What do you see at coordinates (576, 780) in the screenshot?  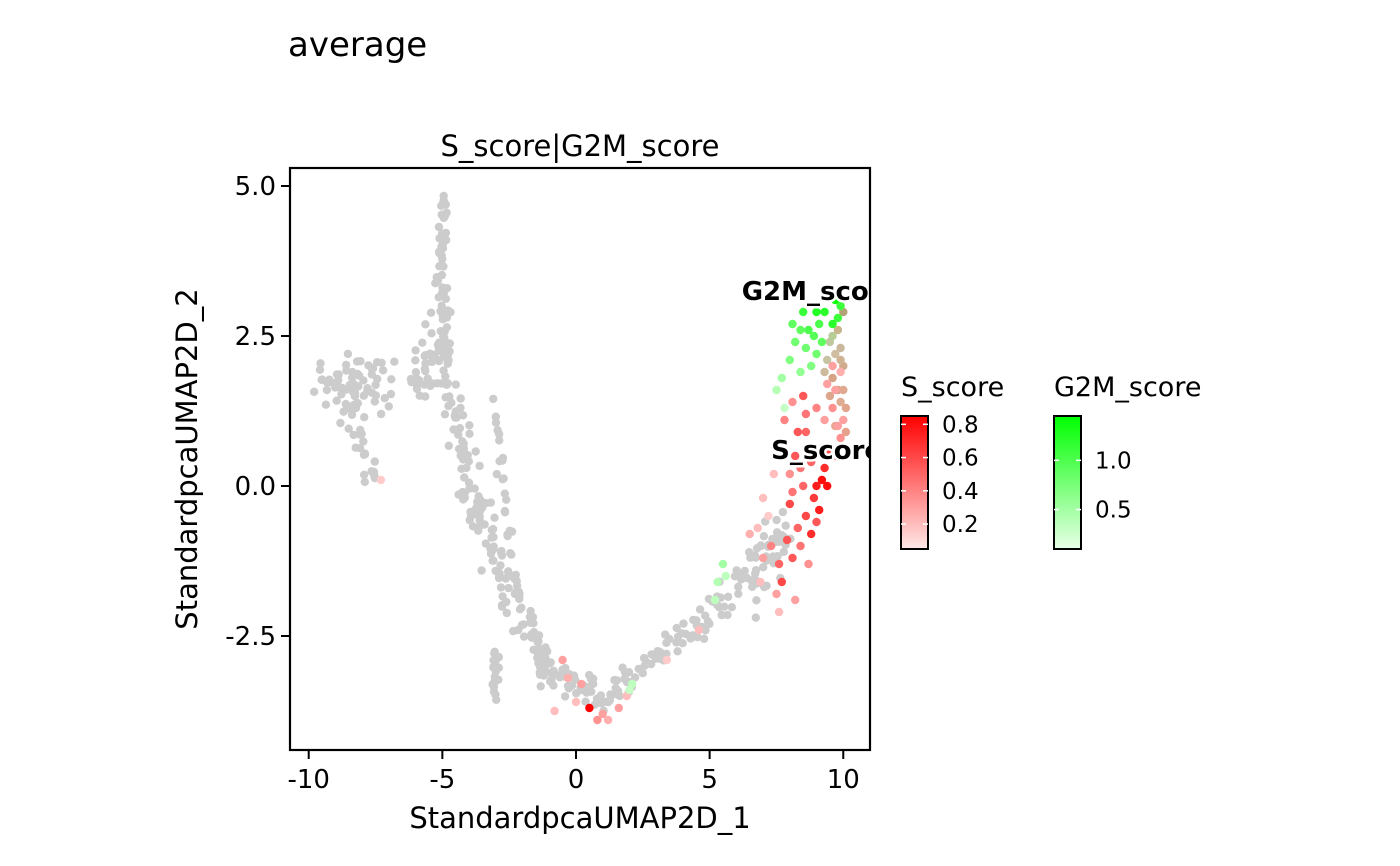 I see `x-tick-label: 0` at bounding box center [576, 780].